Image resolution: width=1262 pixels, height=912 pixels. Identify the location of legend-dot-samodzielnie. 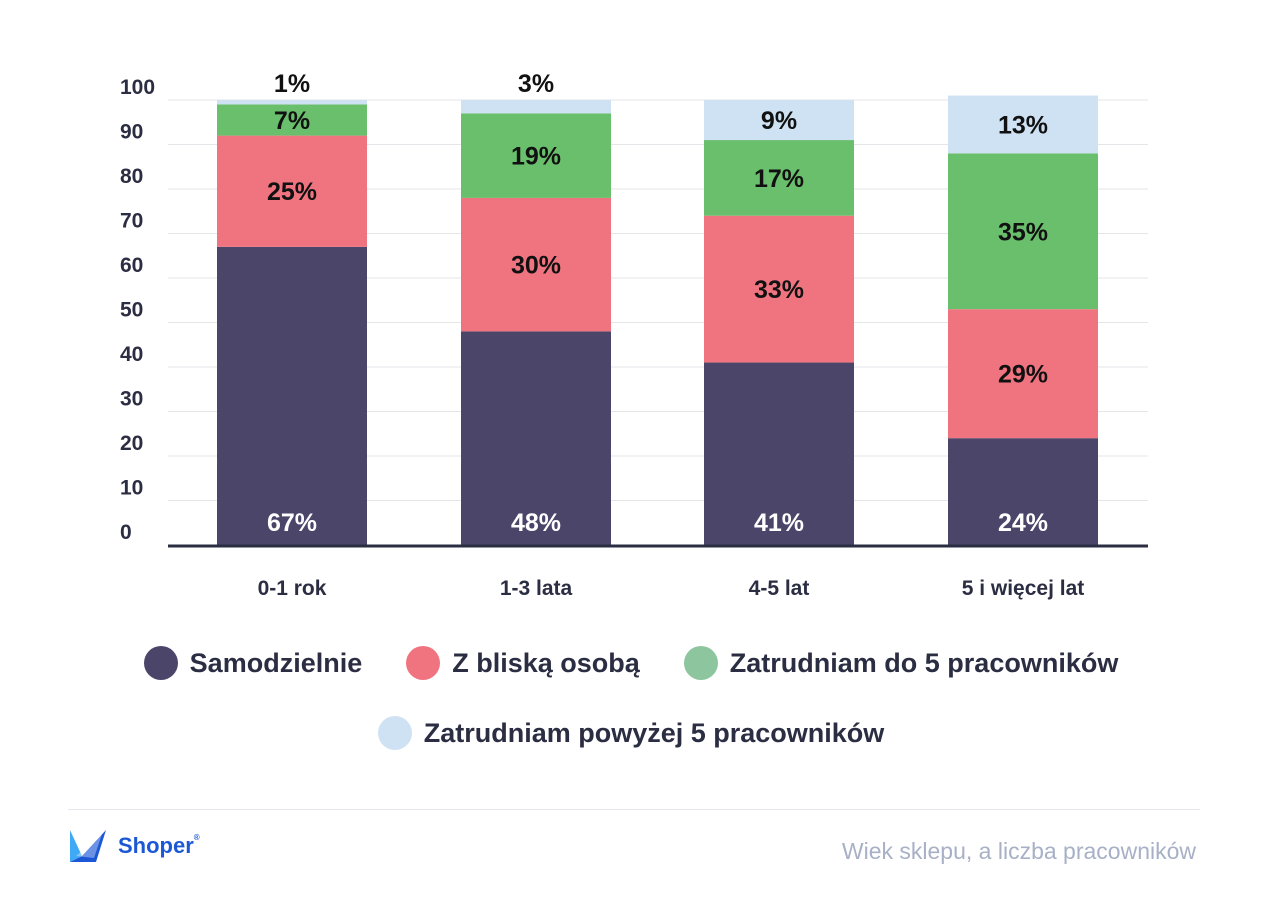
(160, 663).